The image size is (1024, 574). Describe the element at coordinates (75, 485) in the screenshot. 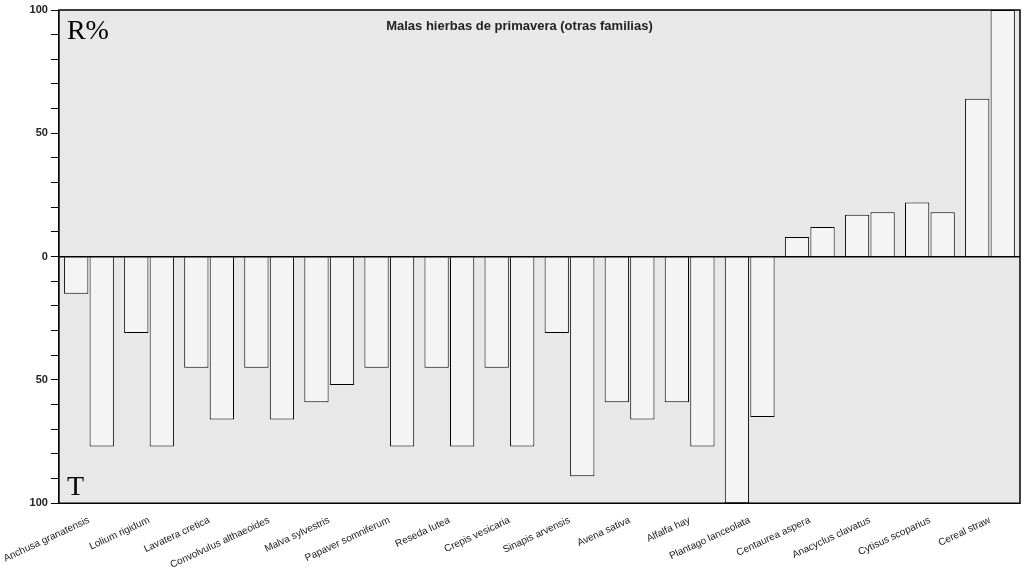

I see `annotation: T` at that location.